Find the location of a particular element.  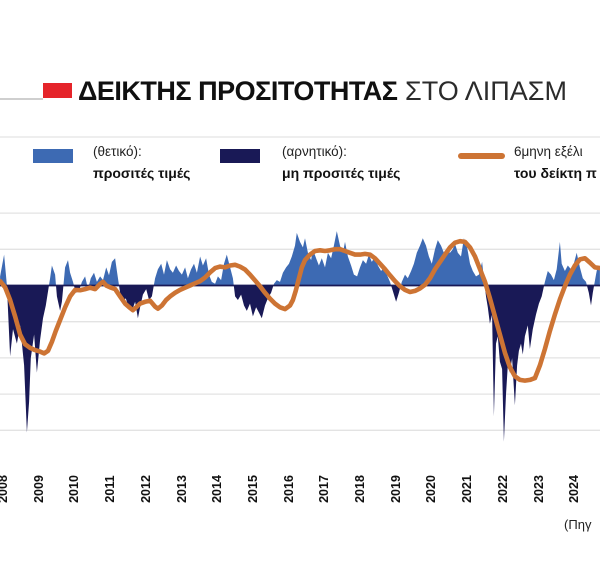

x-axis-label: 2020 is located at coordinates (431, 489).